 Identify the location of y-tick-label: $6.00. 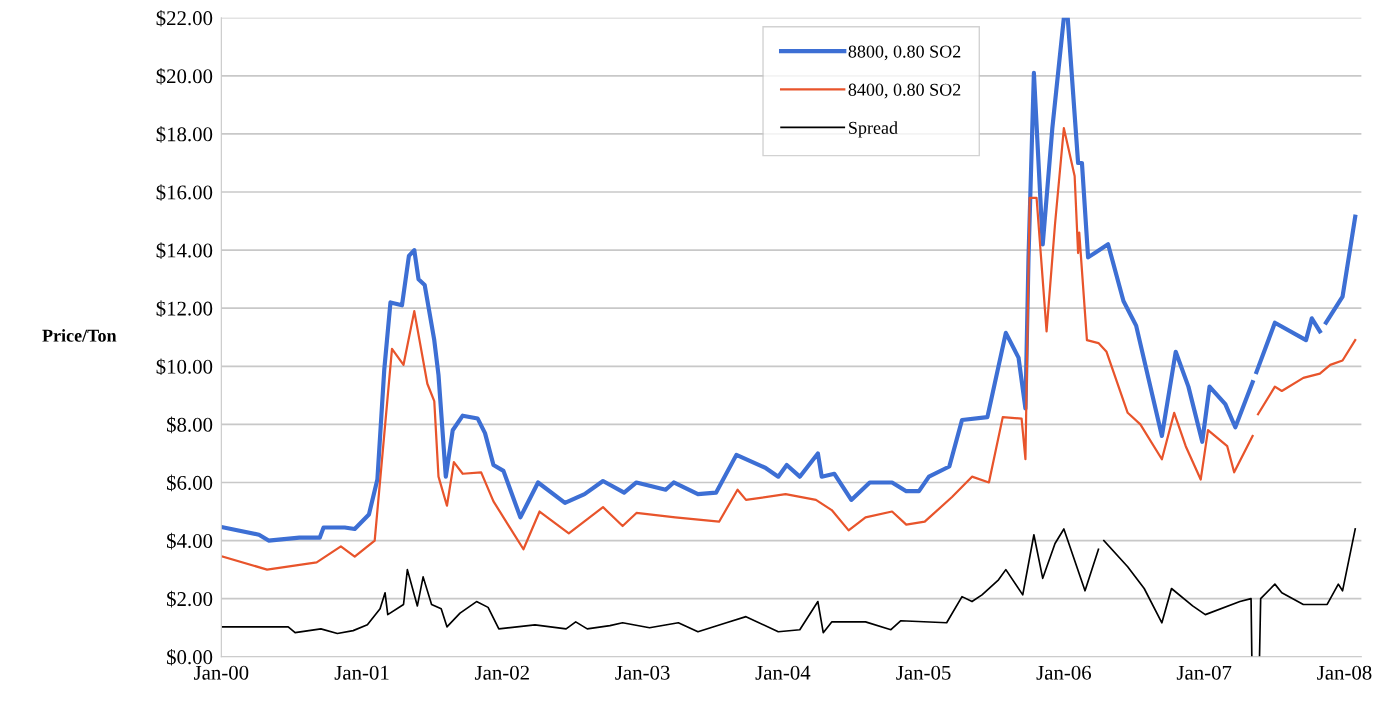
(190, 483).